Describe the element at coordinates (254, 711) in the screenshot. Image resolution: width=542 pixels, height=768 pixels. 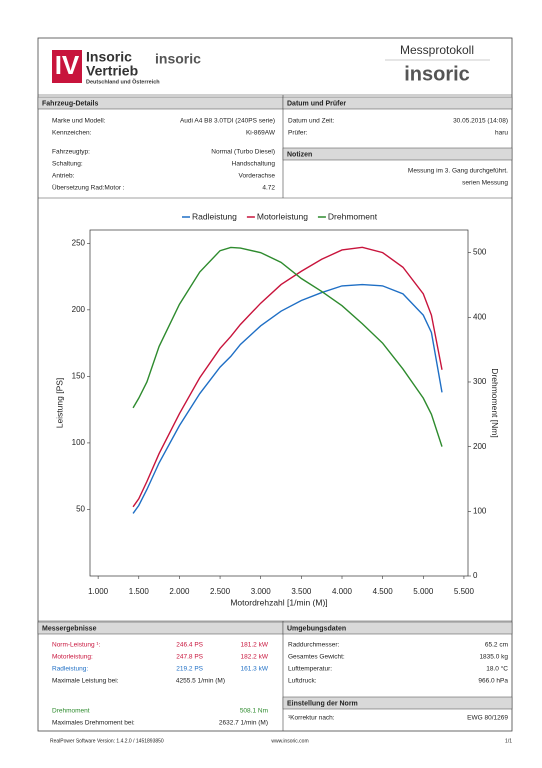
I see `row-value: 508.1 Nm` at that location.